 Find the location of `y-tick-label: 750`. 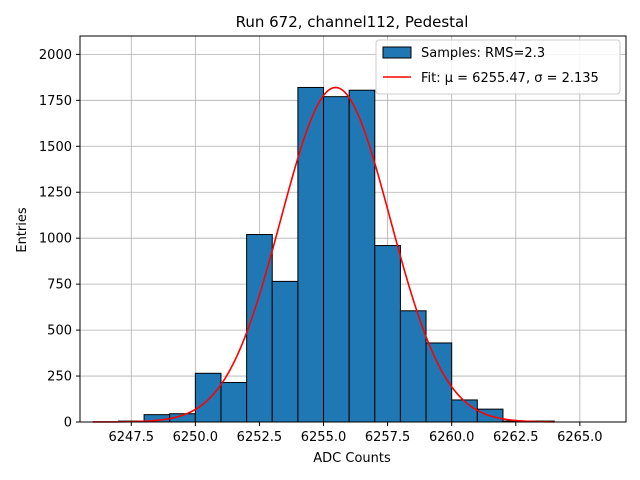

y-tick-label: 750 is located at coordinates (59, 285).